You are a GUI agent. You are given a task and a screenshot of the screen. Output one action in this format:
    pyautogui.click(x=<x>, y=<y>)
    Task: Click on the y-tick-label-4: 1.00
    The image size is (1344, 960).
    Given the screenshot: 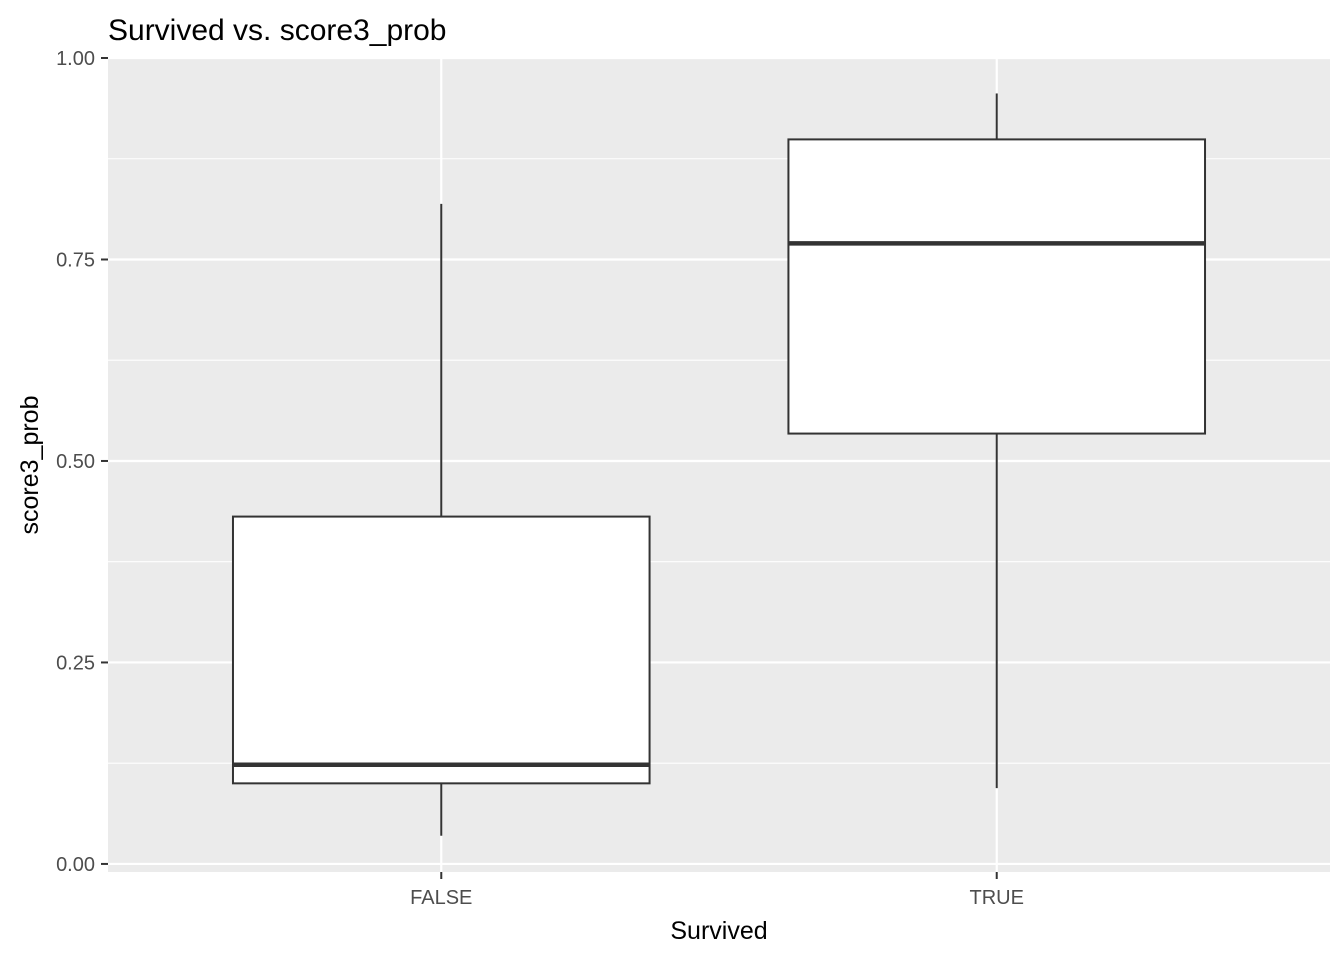 What is the action you would take?
    pyautogui.click(x=75, y=59)
    